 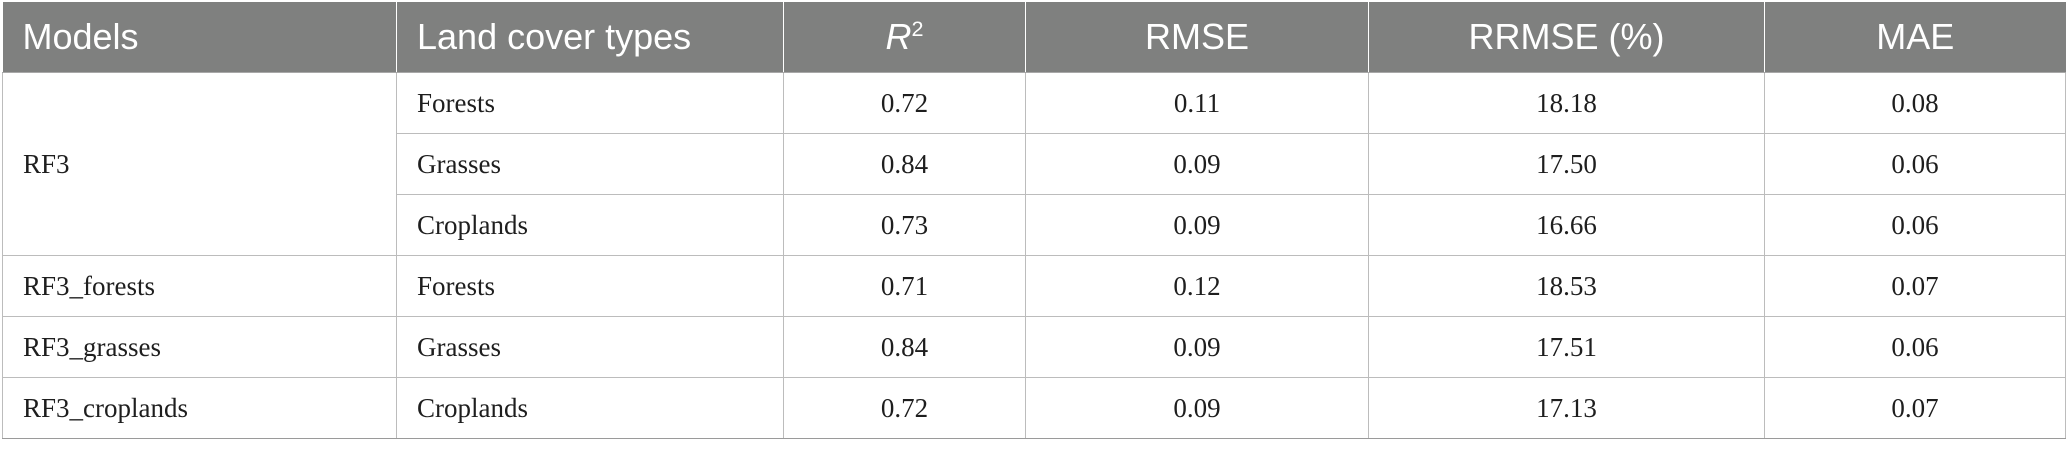 I want to click on rrmse-cell: 17.51, so click(x=1566, y=347).